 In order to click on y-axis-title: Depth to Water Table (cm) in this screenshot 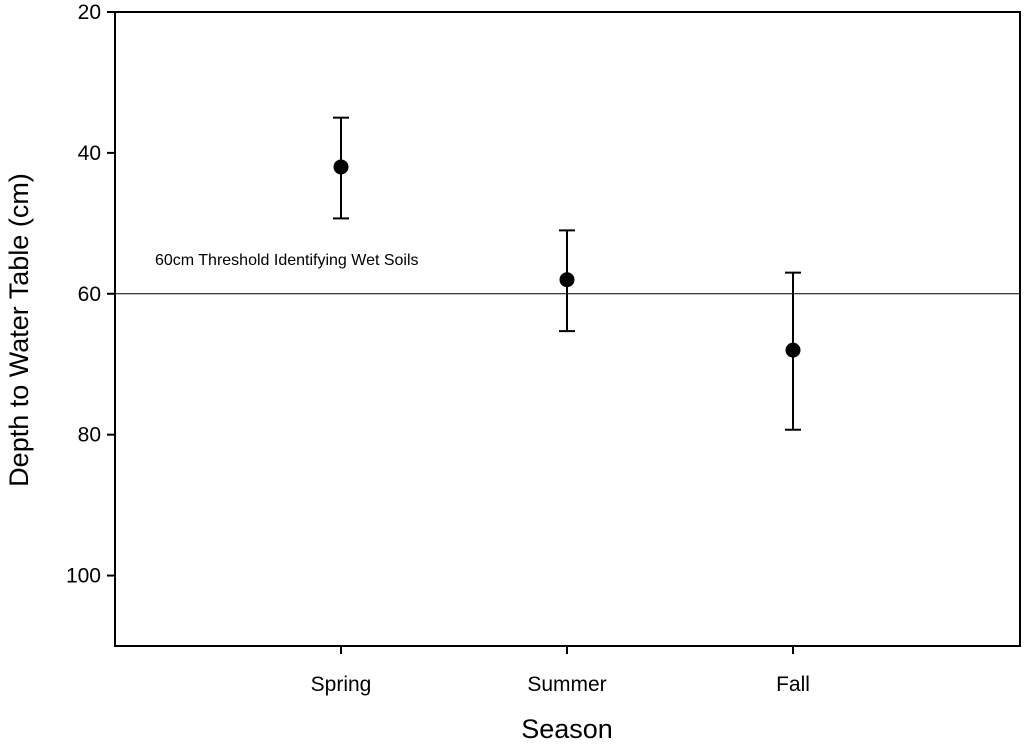, I will do `click(19, 330)`.